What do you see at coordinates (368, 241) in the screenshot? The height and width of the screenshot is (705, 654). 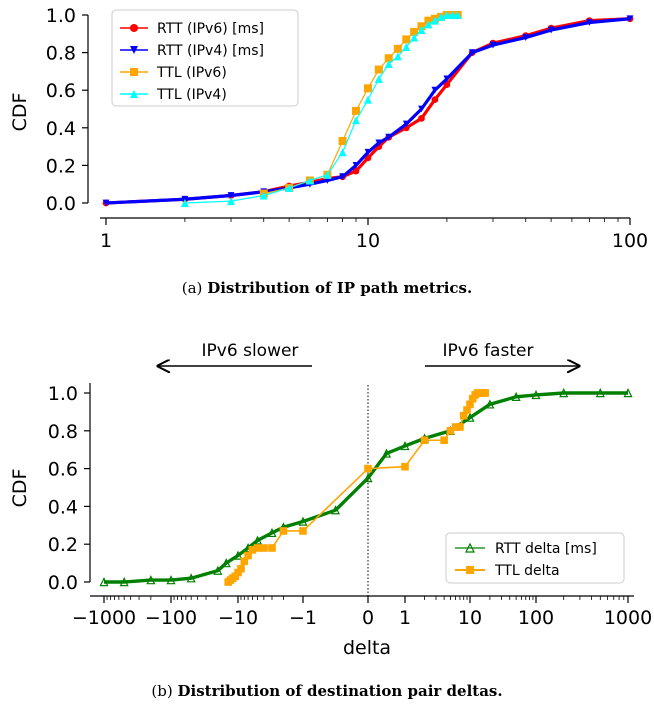 I see `chart-a-xtick-label: 10` at bounding box center [368, 241].